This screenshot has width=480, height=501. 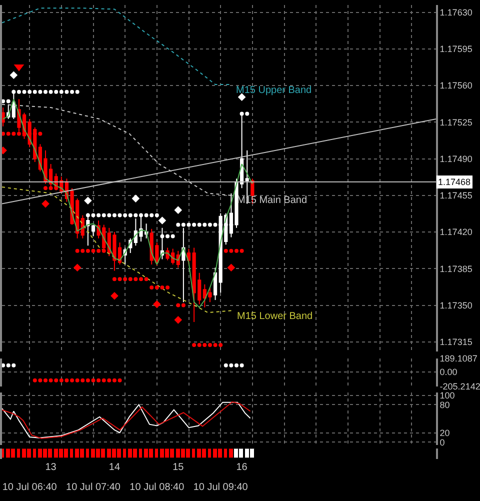 I want to click on x2-tick-label: 10 Jul 07:40, so click(x=93, y=487).